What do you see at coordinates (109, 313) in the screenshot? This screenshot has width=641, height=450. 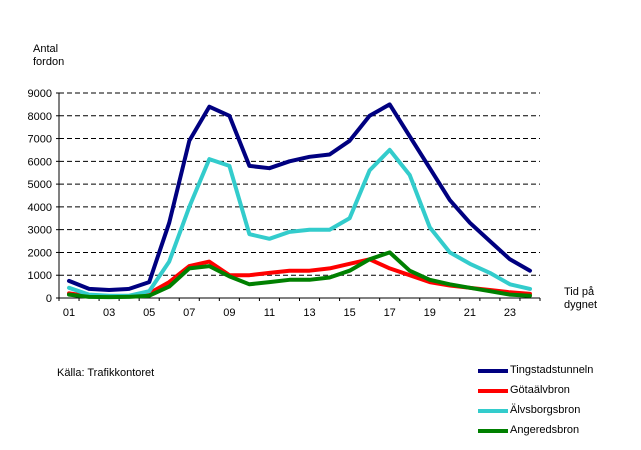 I see `x-tick-label: 03` at bounding box center [109, 313].